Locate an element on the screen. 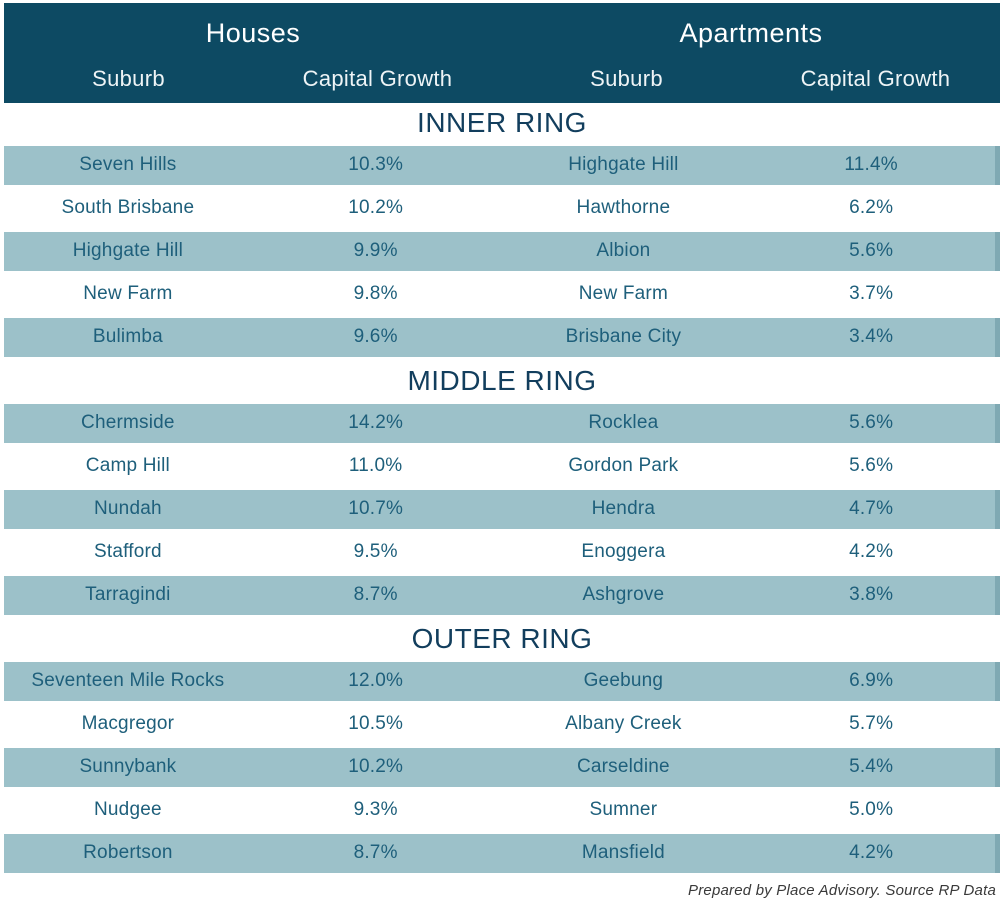  table-row: Bulimba 9.6% Brisbane City 3.4% is located at coordinates (502, 337).